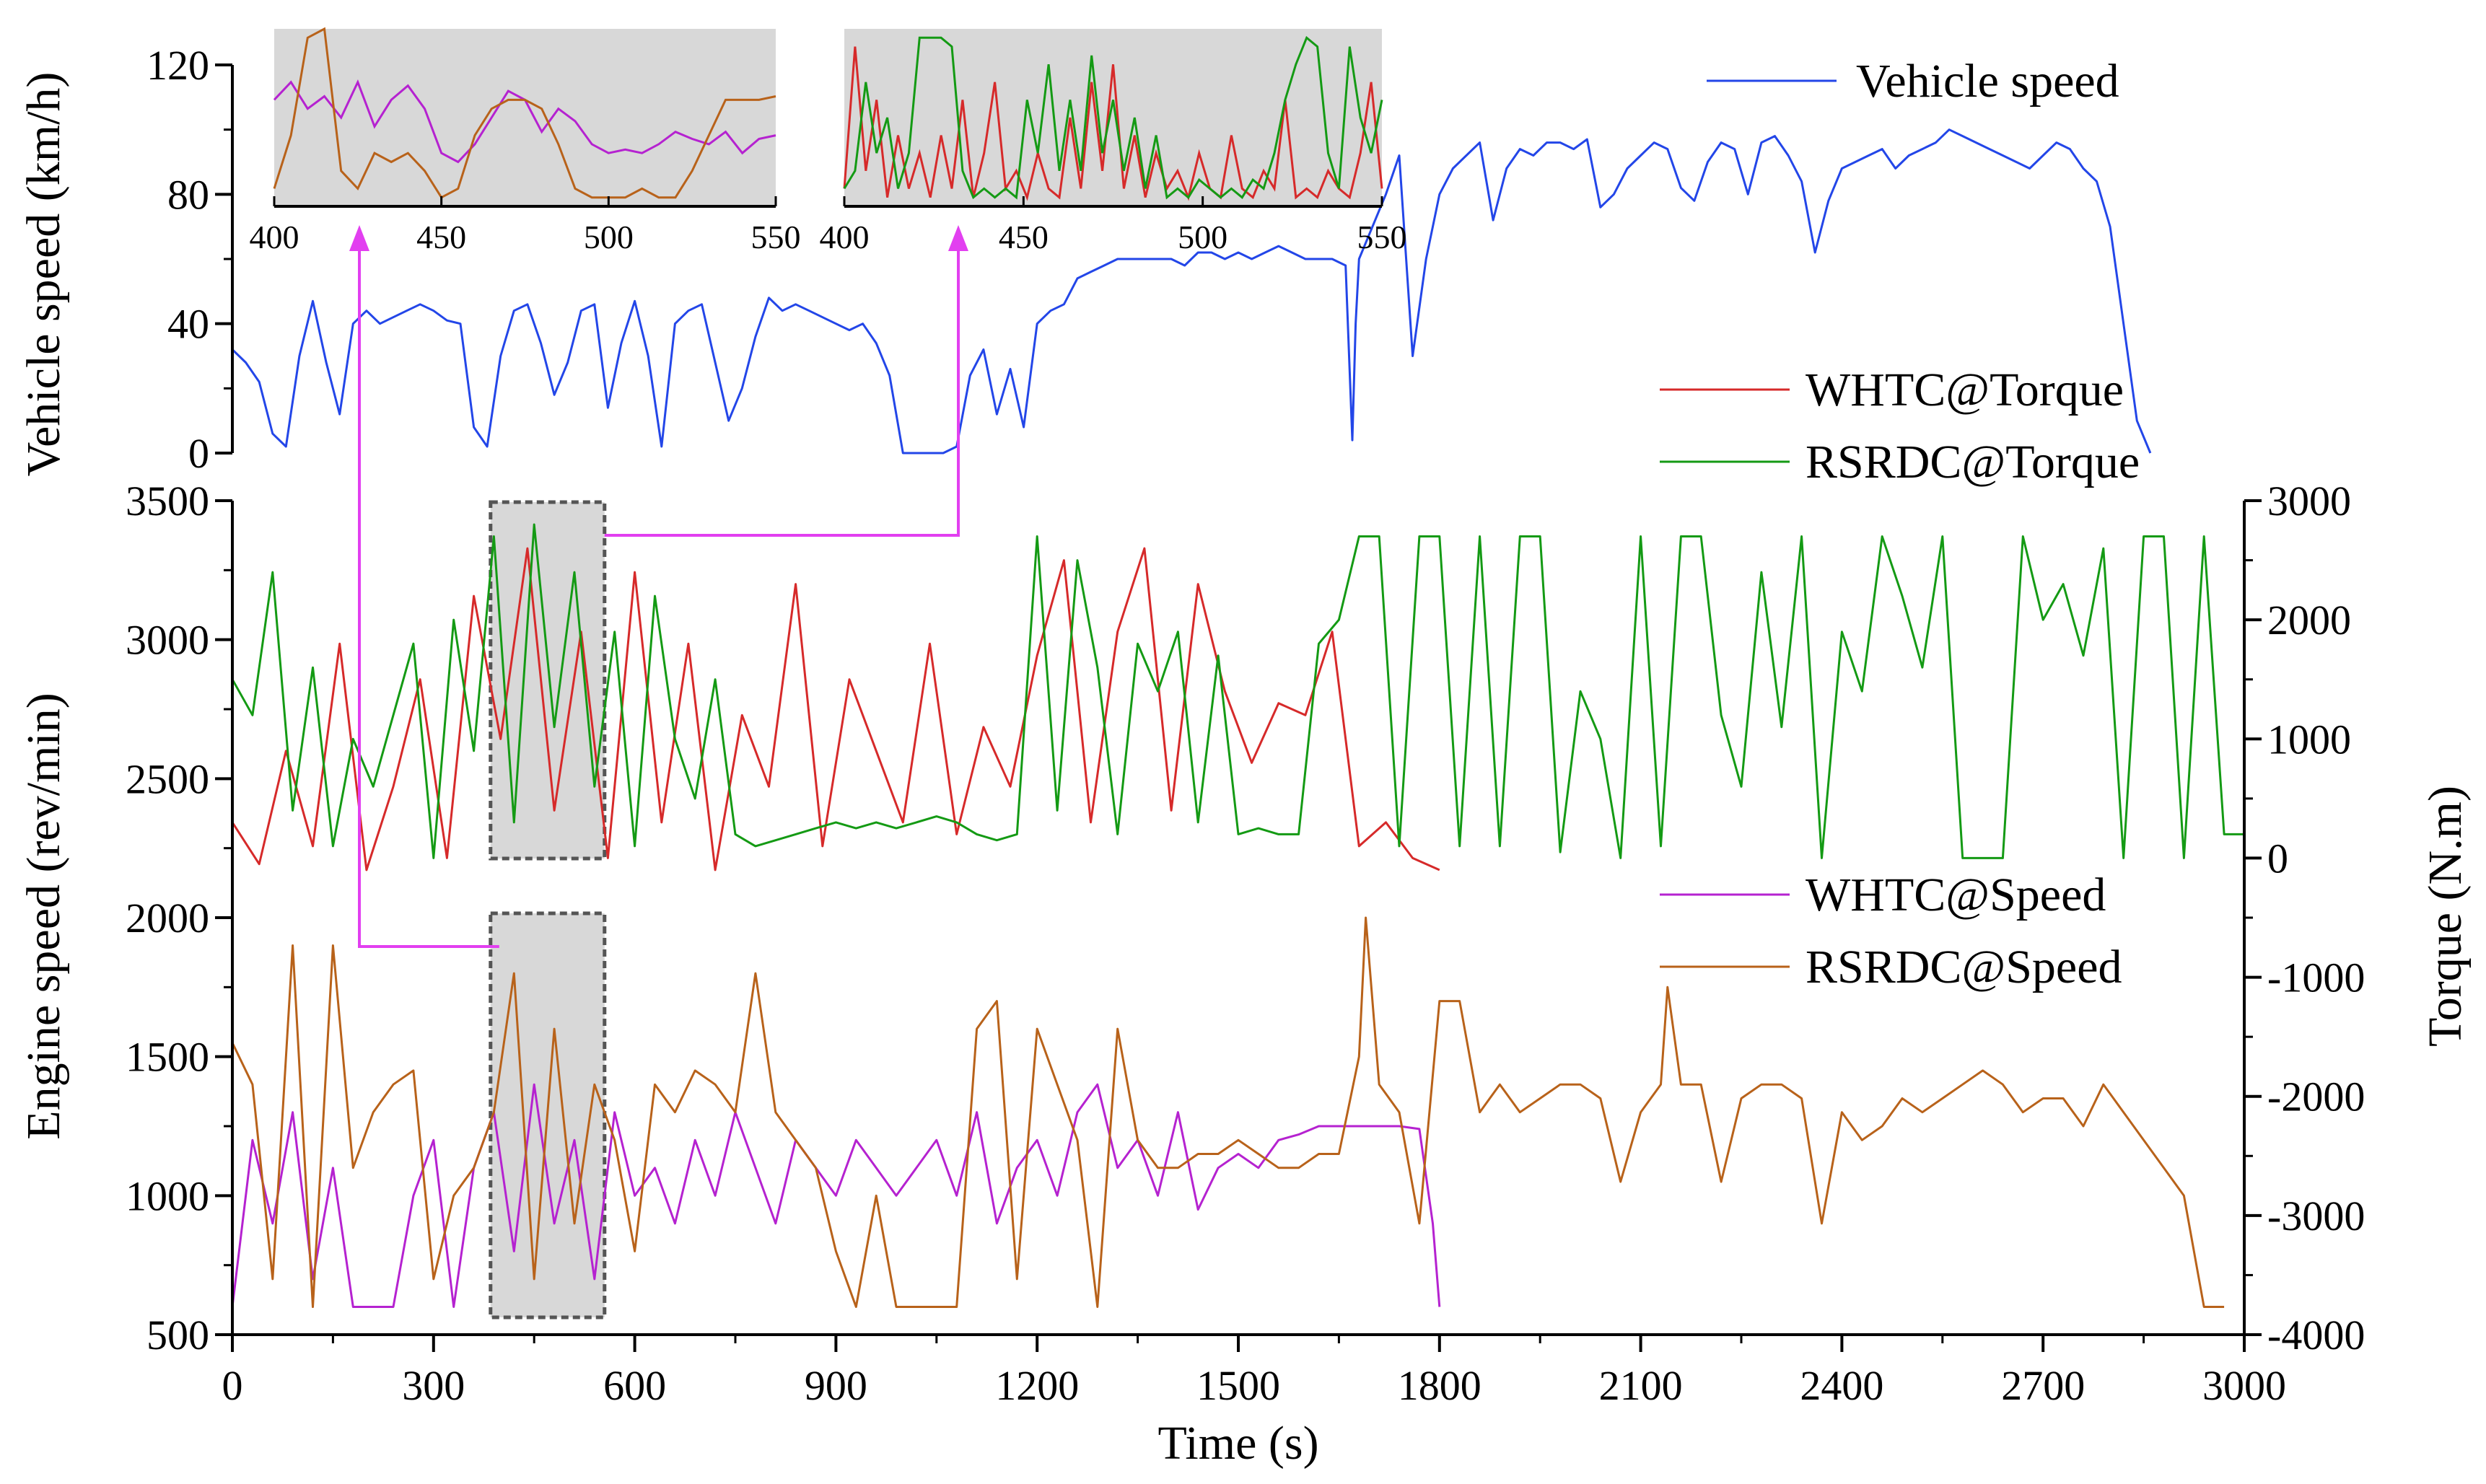 The image size is (2486, 1484). What do you see at coordinates (1965, 390) in the screenshot?
I see `legend-label-whtc-torque: WHTC@Torque` at bounding box center [1965, 390].